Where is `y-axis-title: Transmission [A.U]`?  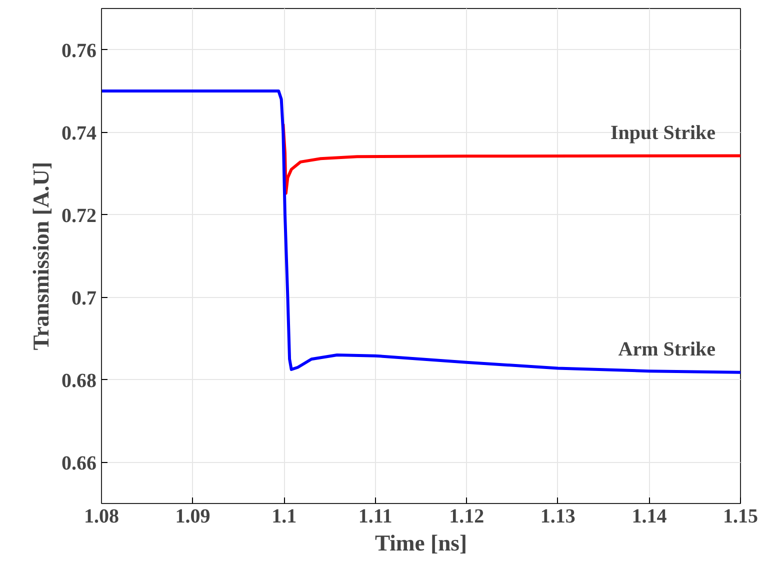 y-axis-title: Transmission [A.U] is located at coordinates (41, 256).